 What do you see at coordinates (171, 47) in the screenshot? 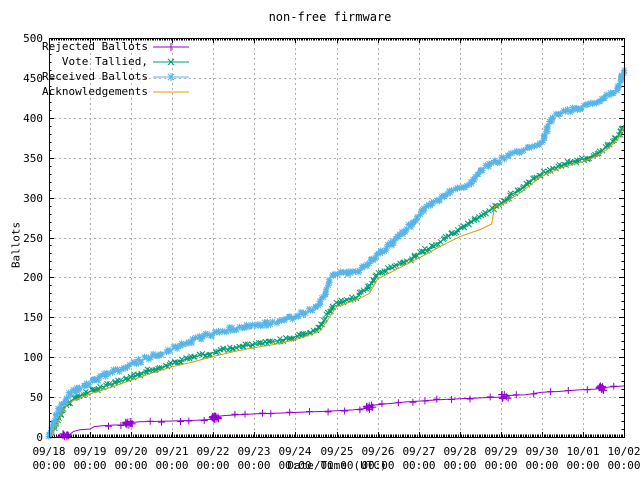
I see `legend-marker-plus` at bounding box center [171, 47].